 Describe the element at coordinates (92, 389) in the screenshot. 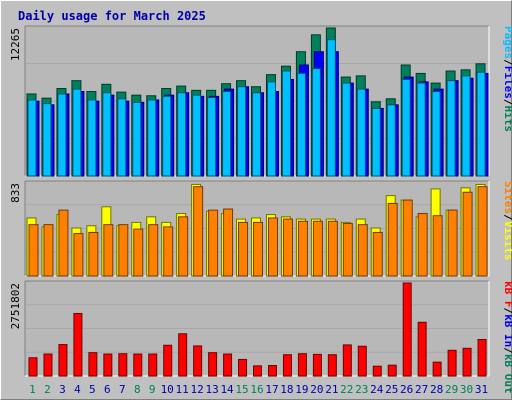

I see `x-tick-label: 5` at that location.